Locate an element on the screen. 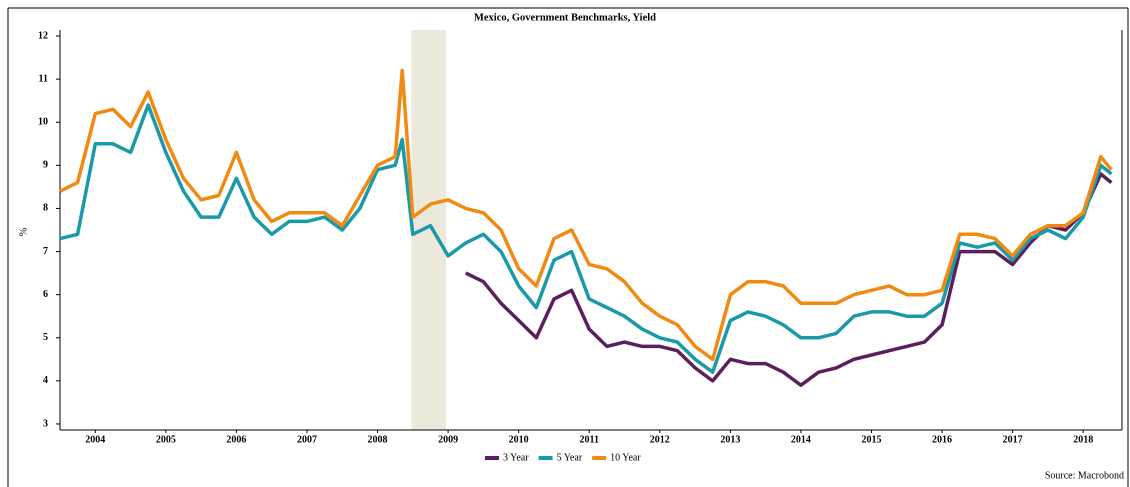 The width and height of the screenshot is (1130, 487). y-tick-label: 4 is located at coordinates (45, 380).